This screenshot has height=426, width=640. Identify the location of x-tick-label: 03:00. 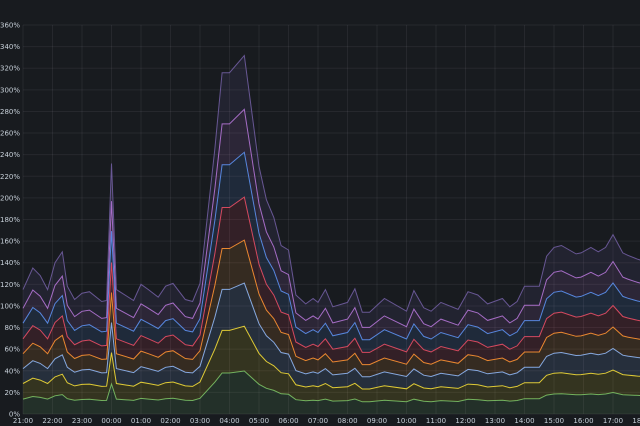
(200, 421).